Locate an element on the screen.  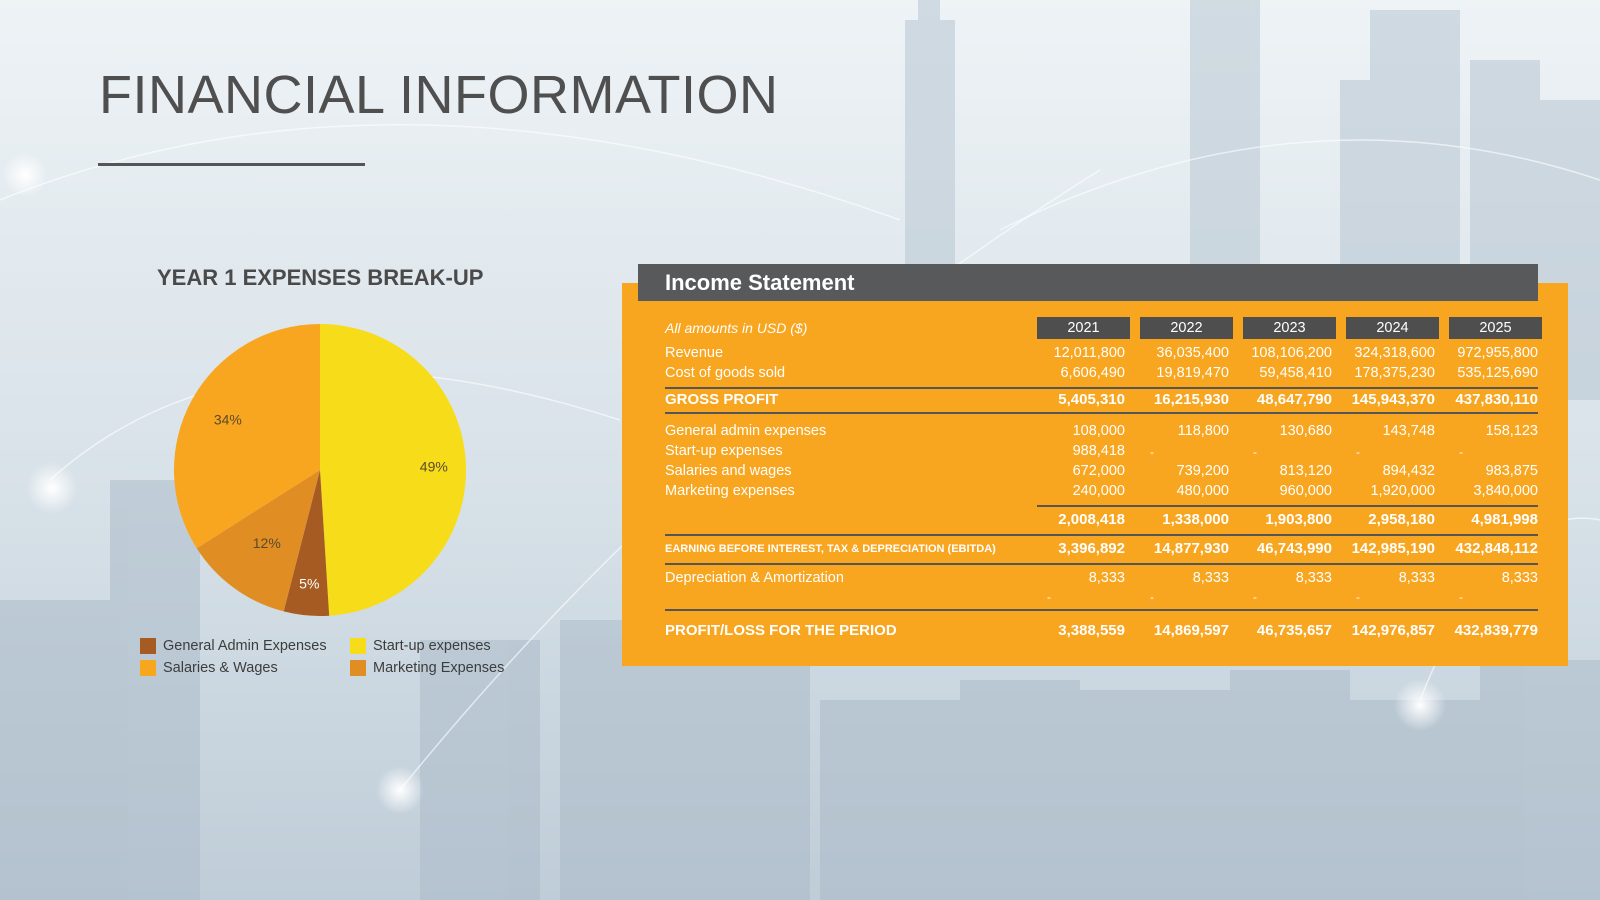
cell-salaries-2023: 813,120 is located at coordinates (1305, 471).